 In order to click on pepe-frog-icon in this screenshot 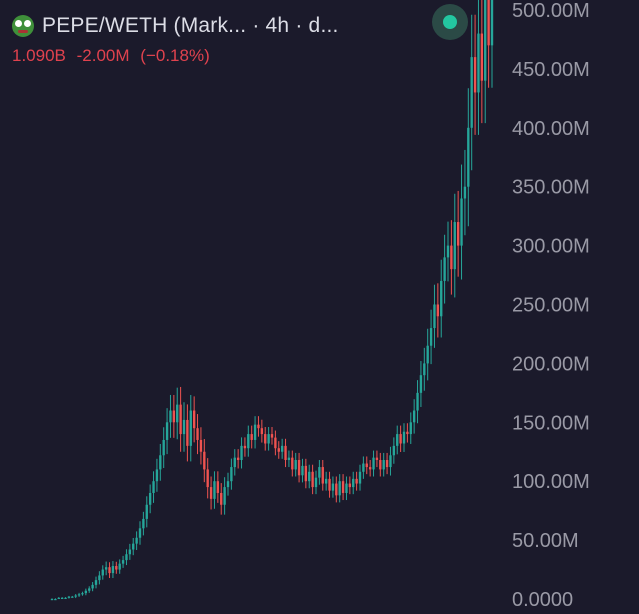, I will do `click(23, 26)`.